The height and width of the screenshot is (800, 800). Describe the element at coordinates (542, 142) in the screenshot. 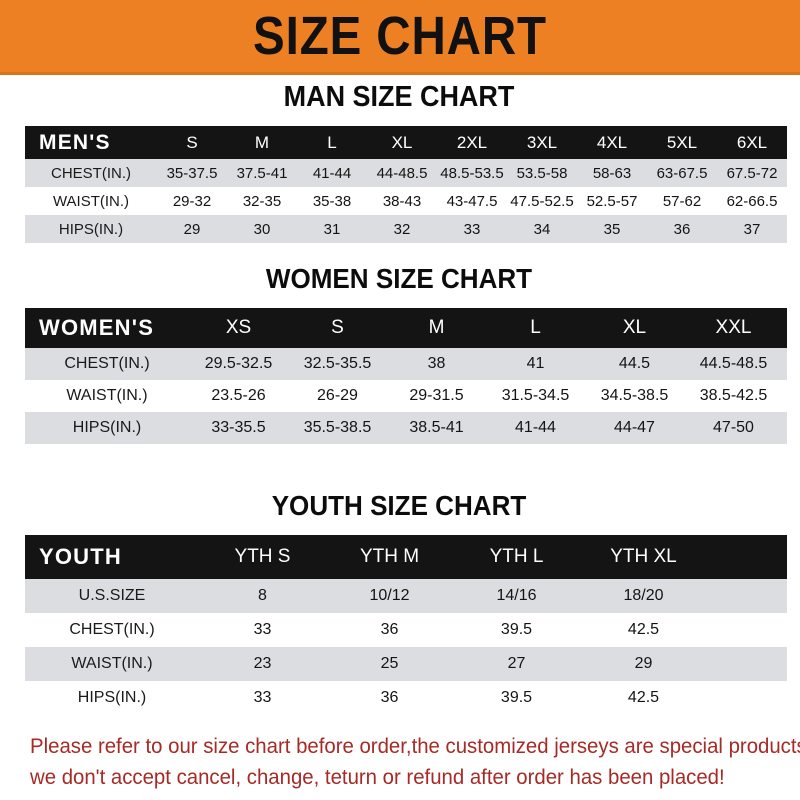

I see `men-size-header-6: 3XL` at that location.